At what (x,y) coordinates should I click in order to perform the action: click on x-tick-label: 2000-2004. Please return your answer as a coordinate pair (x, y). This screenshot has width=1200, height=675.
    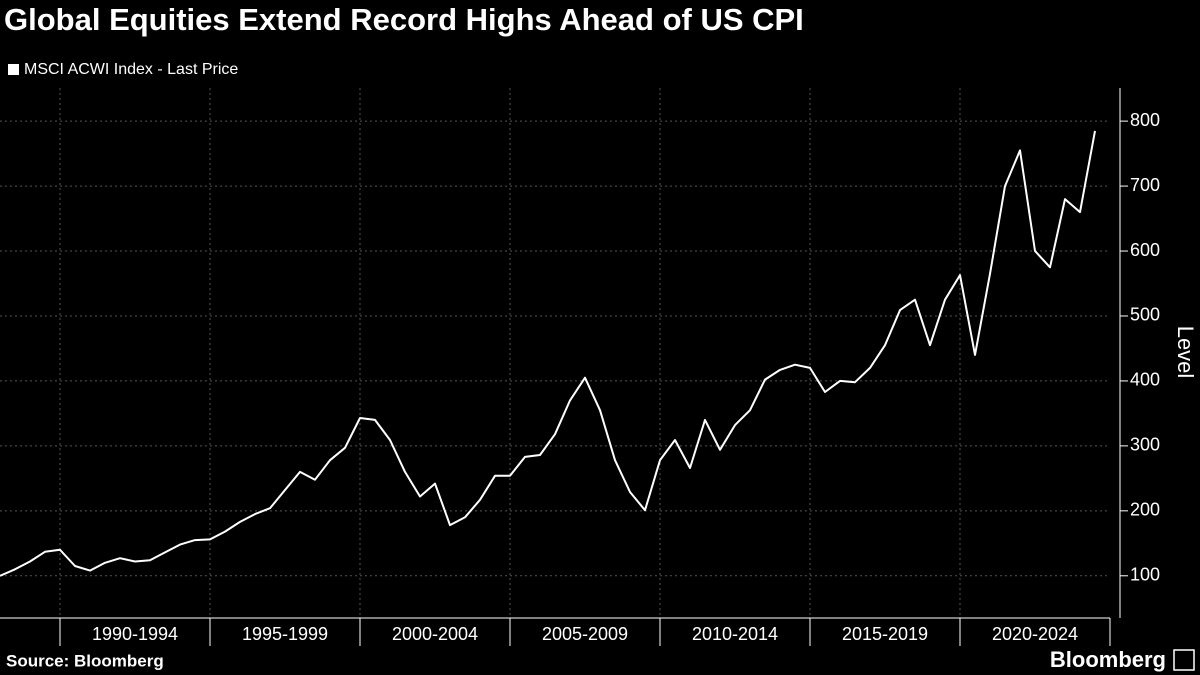
    Looking at the image, I should click on (435, 634).